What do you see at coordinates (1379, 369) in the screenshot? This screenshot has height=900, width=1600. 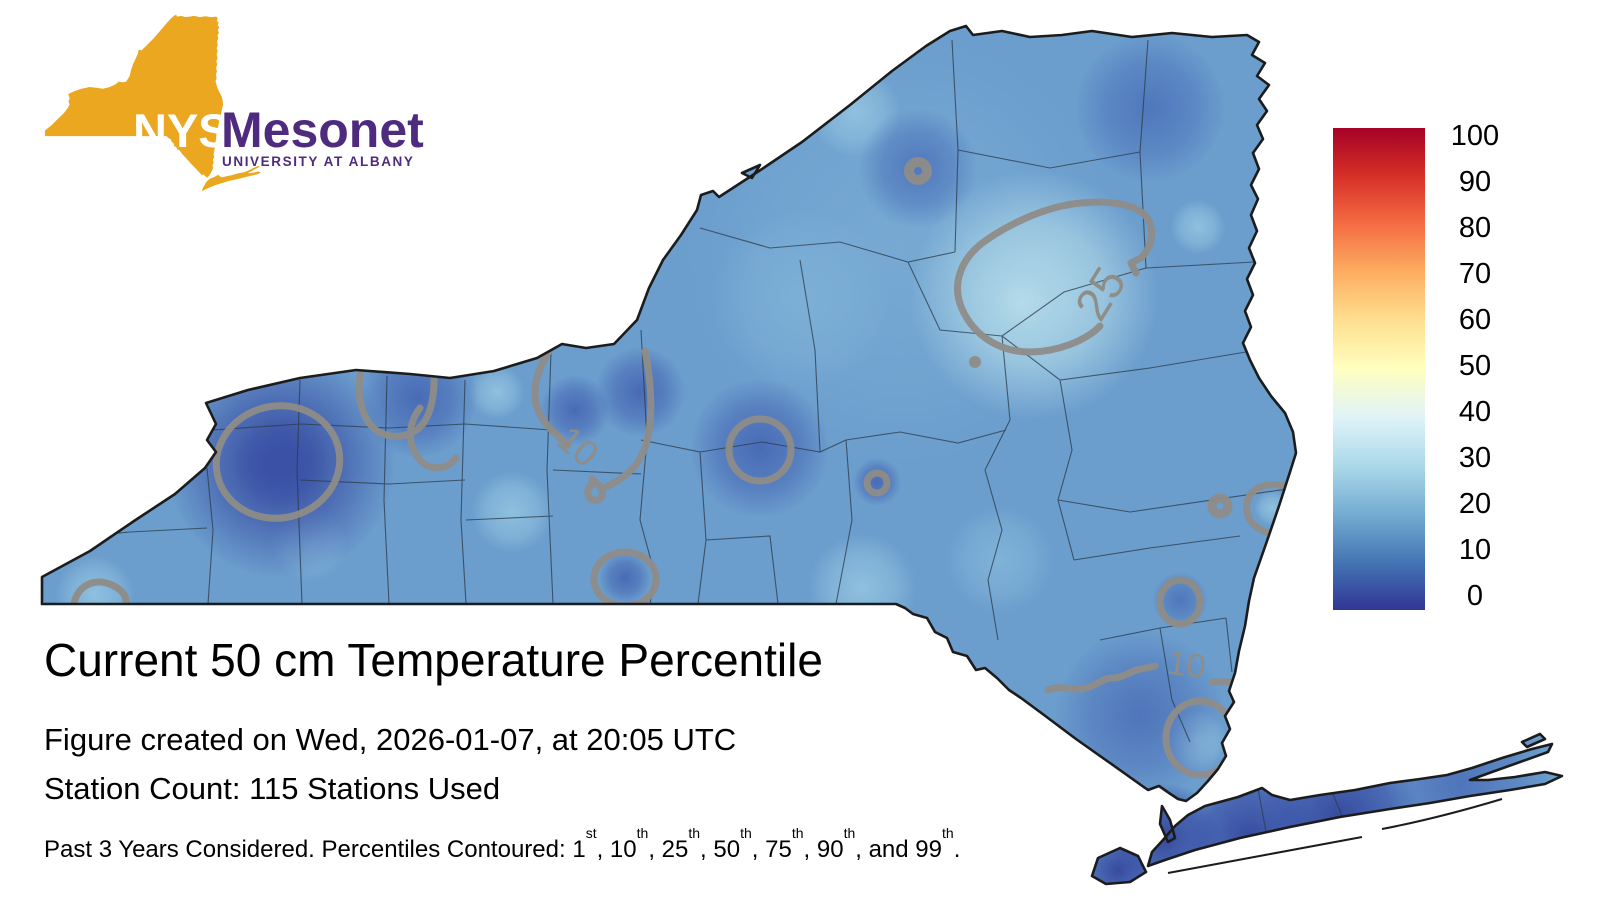 I see `colorbar-gradient` at bounding box center [1379, 369].